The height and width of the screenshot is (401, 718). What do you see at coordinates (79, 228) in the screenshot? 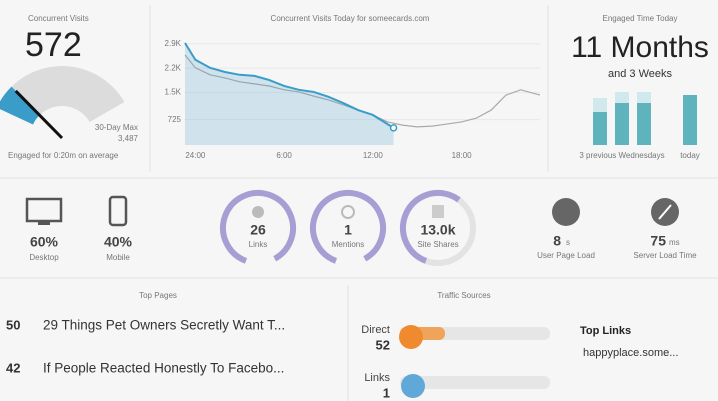
I see `devices: 60% Desktop 40% Mobile` at bounding box center [79, 228].